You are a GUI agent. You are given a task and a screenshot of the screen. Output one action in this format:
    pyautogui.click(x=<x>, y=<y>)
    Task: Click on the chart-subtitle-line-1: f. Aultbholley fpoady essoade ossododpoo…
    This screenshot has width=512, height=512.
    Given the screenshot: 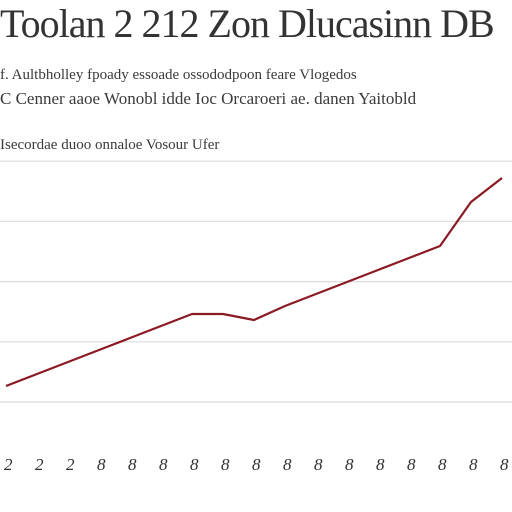 What is the action you would take?
    pyautogui.click(x=178, y=75)
    